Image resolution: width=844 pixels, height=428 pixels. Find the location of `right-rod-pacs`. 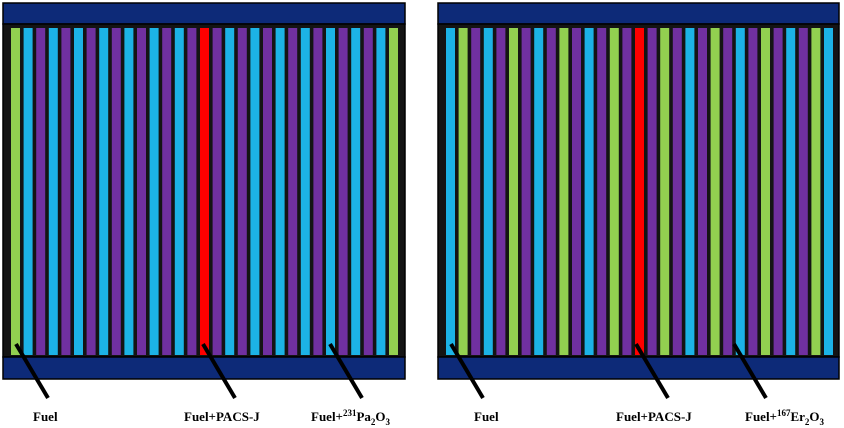

right-rod-pacs is located at coordinates (639, 191).